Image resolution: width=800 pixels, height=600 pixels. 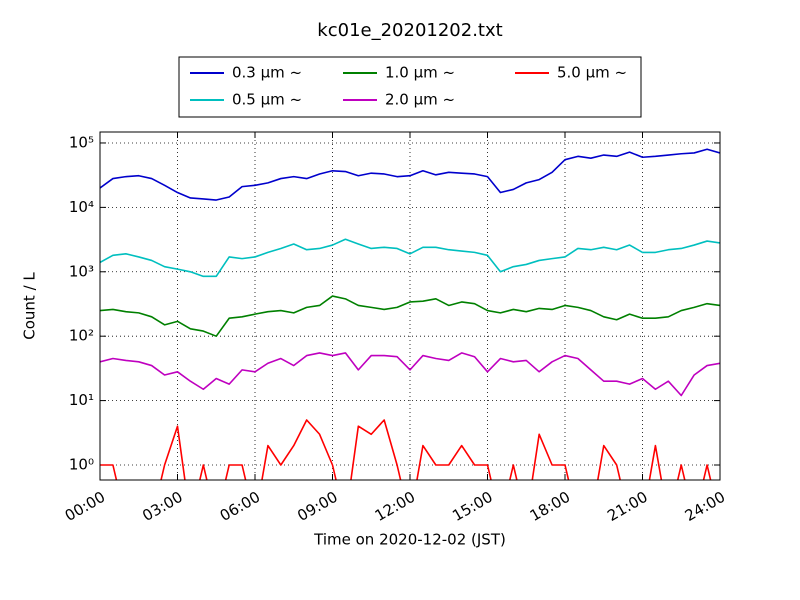 I want to click on y-tick-label: 10⁵, so click(x=81, y=142).